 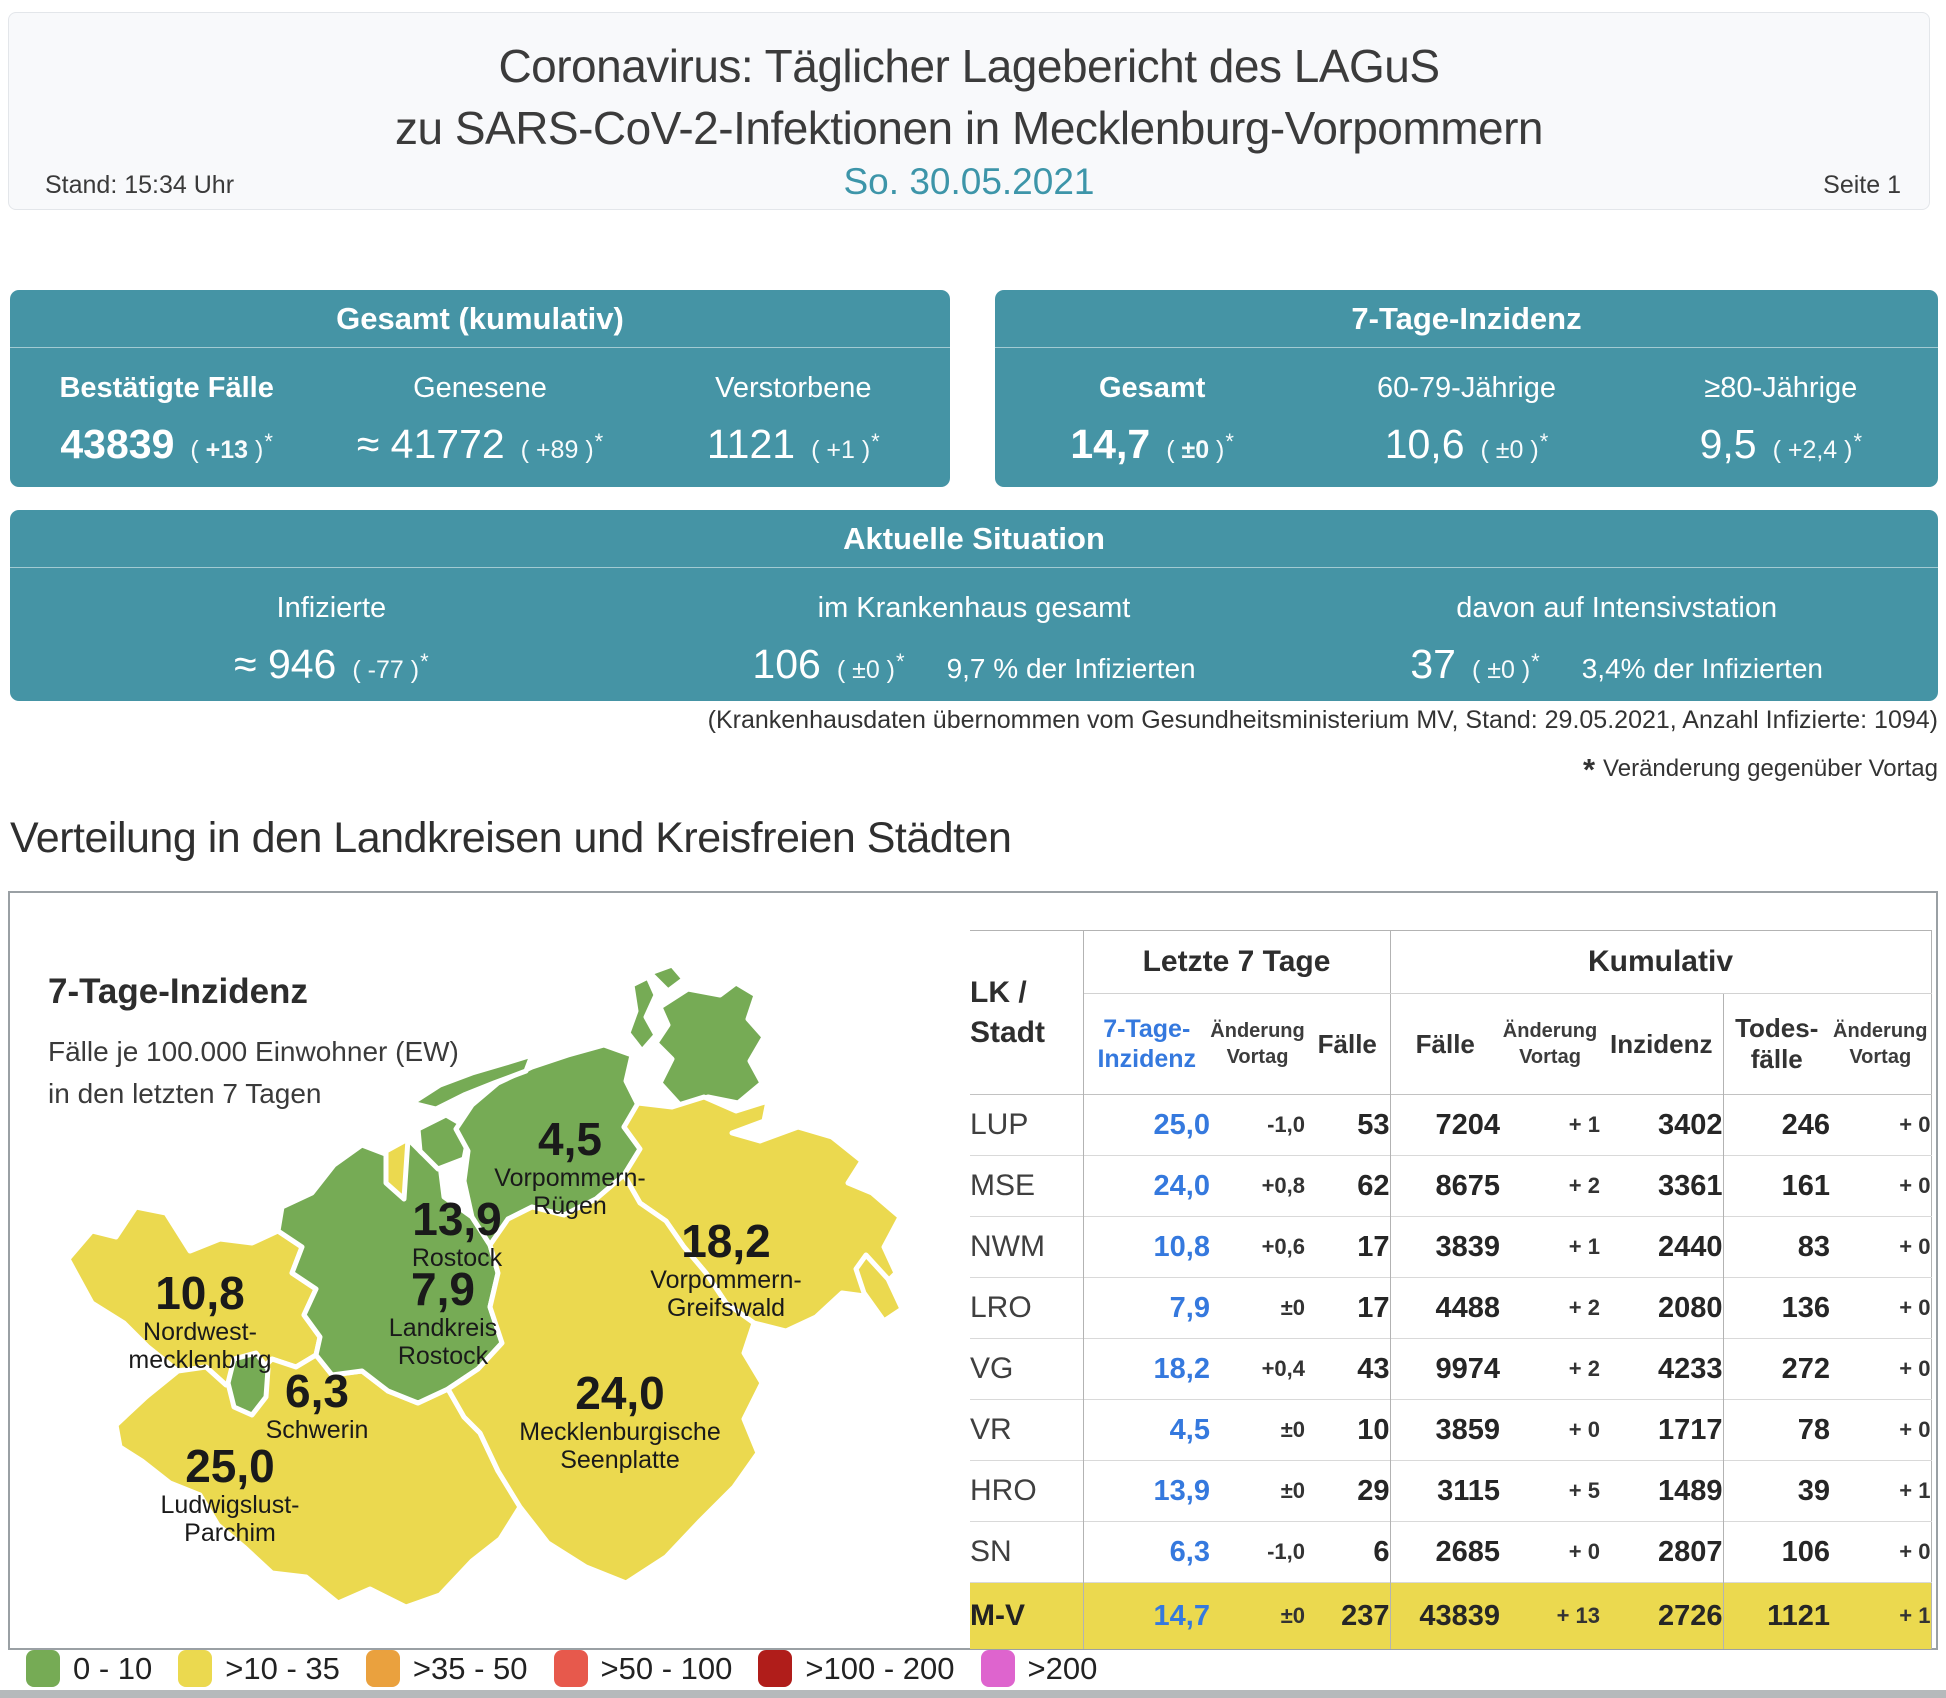 I want to click on stat-inzidenz-gesamt: Gesamt 14,7( ±0 )*, so click(x=1152, y=419).